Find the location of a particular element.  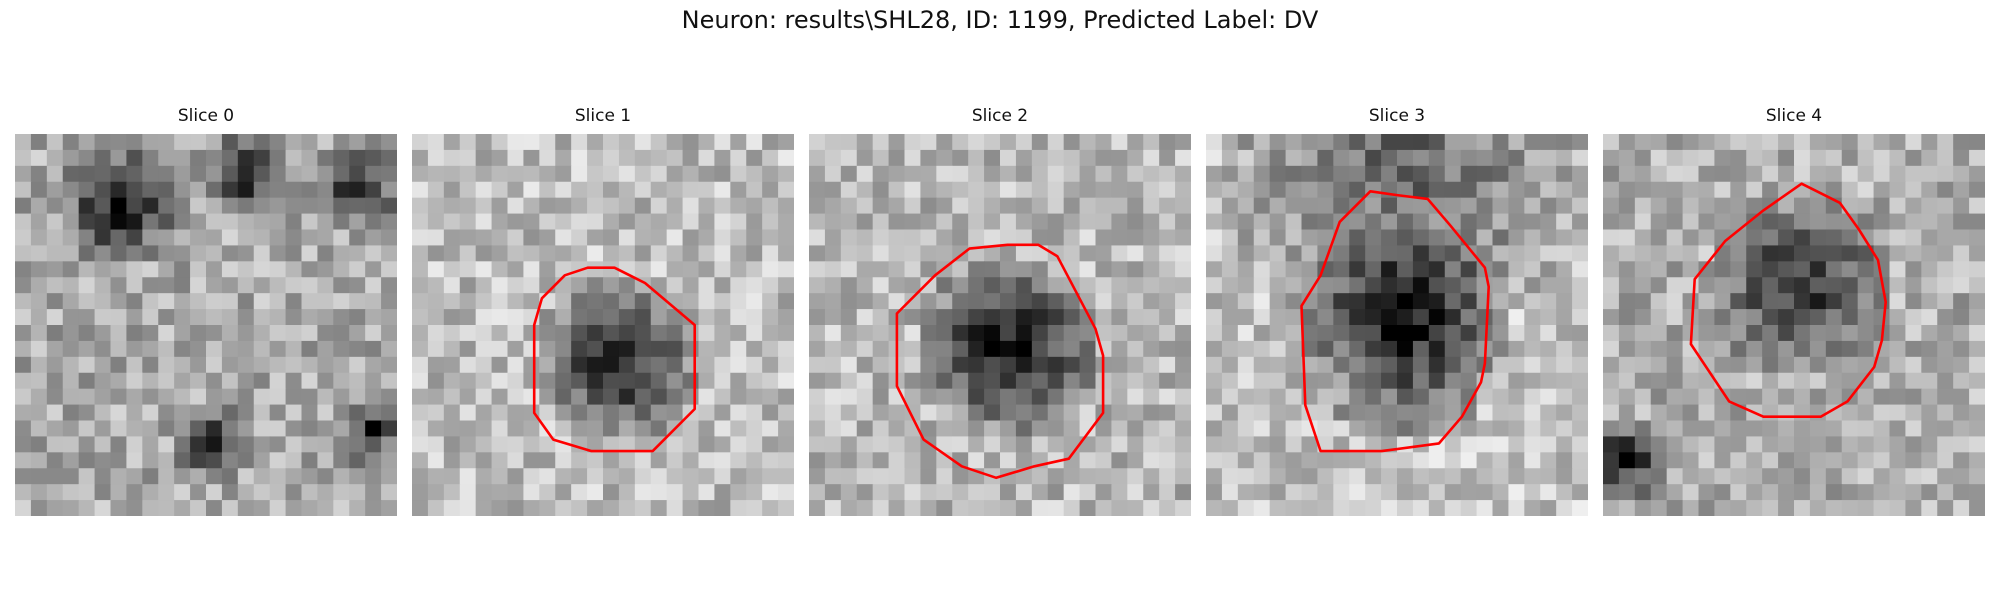

slice-panel-3: Slice 3 is located at coordinates (1397, 311).